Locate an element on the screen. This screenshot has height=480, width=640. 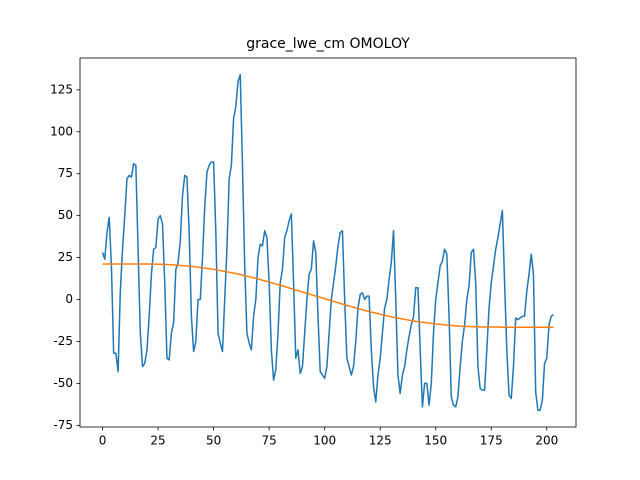
x-tick-label: 175 is located at coordinates (491, 441).